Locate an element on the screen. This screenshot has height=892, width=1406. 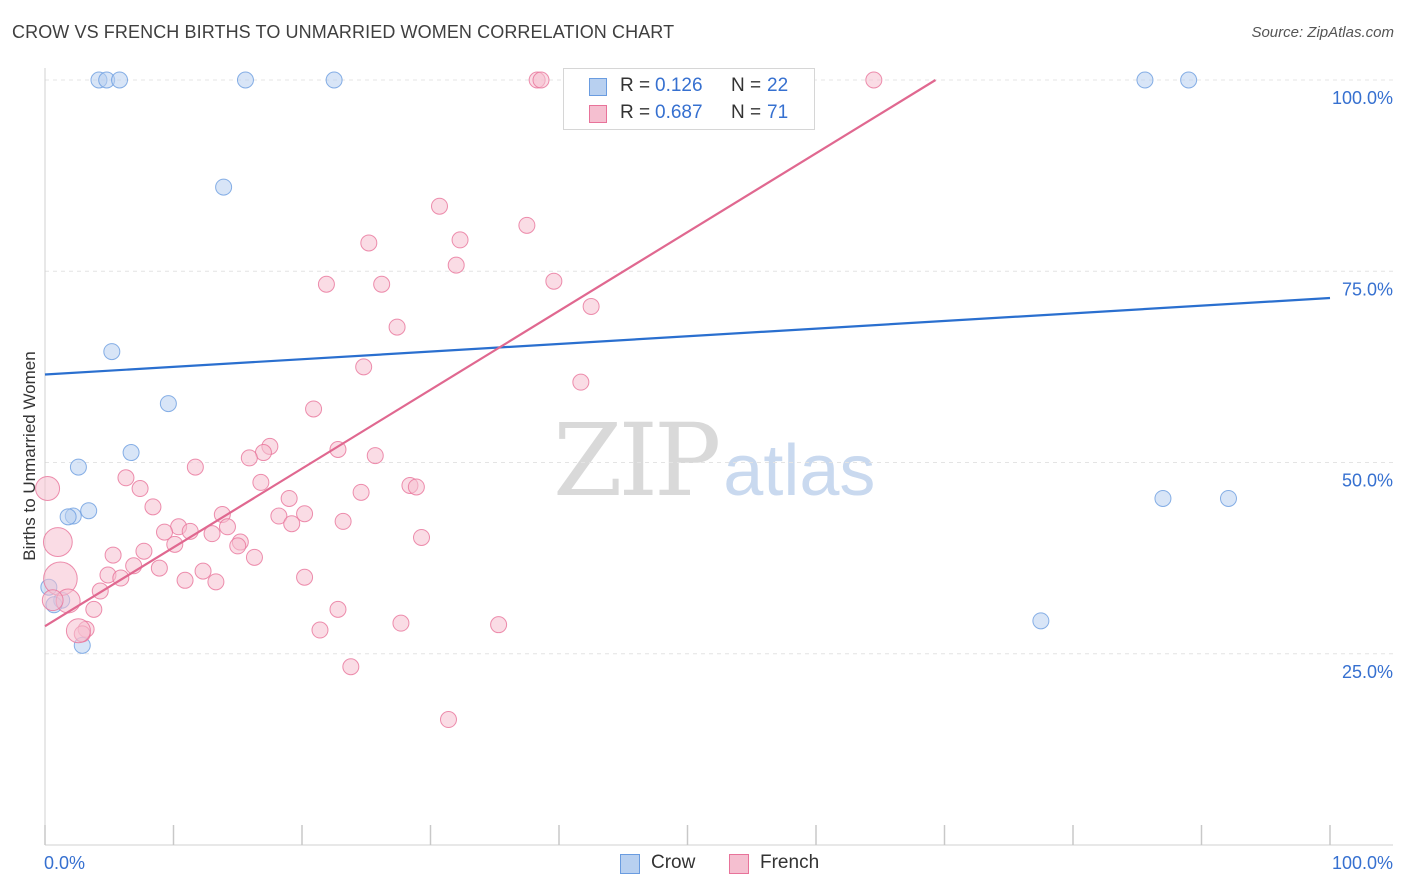
watermark-zip: ZIP is located at coordinates (637, 460).